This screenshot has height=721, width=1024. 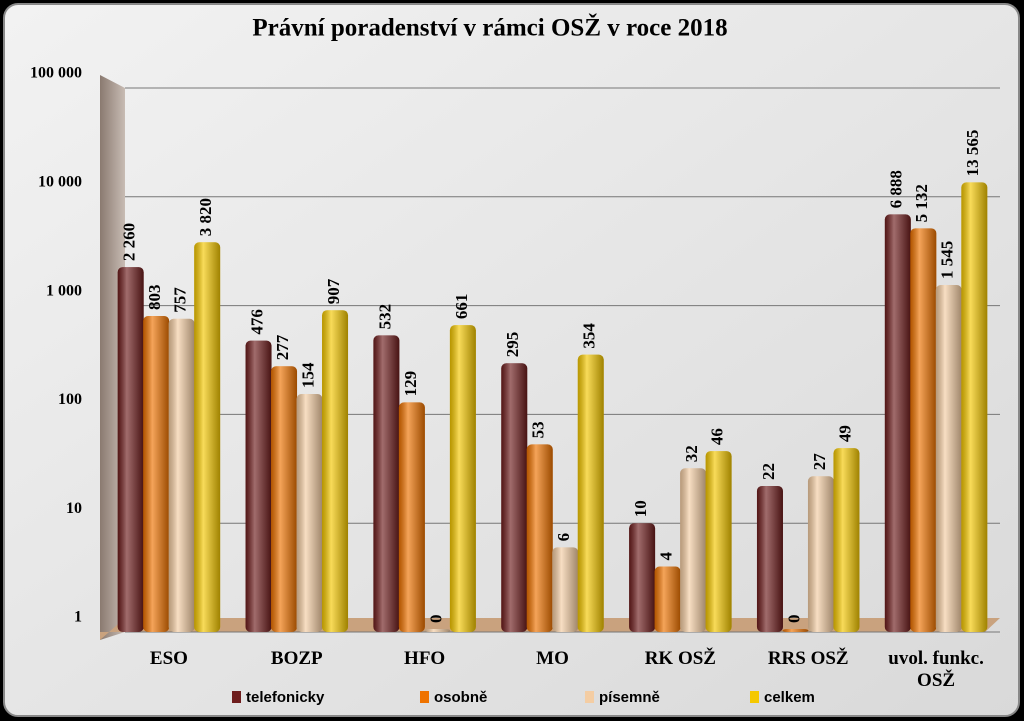 I want to click on y-tick-label: 100 000, so click(x=56, y=73).